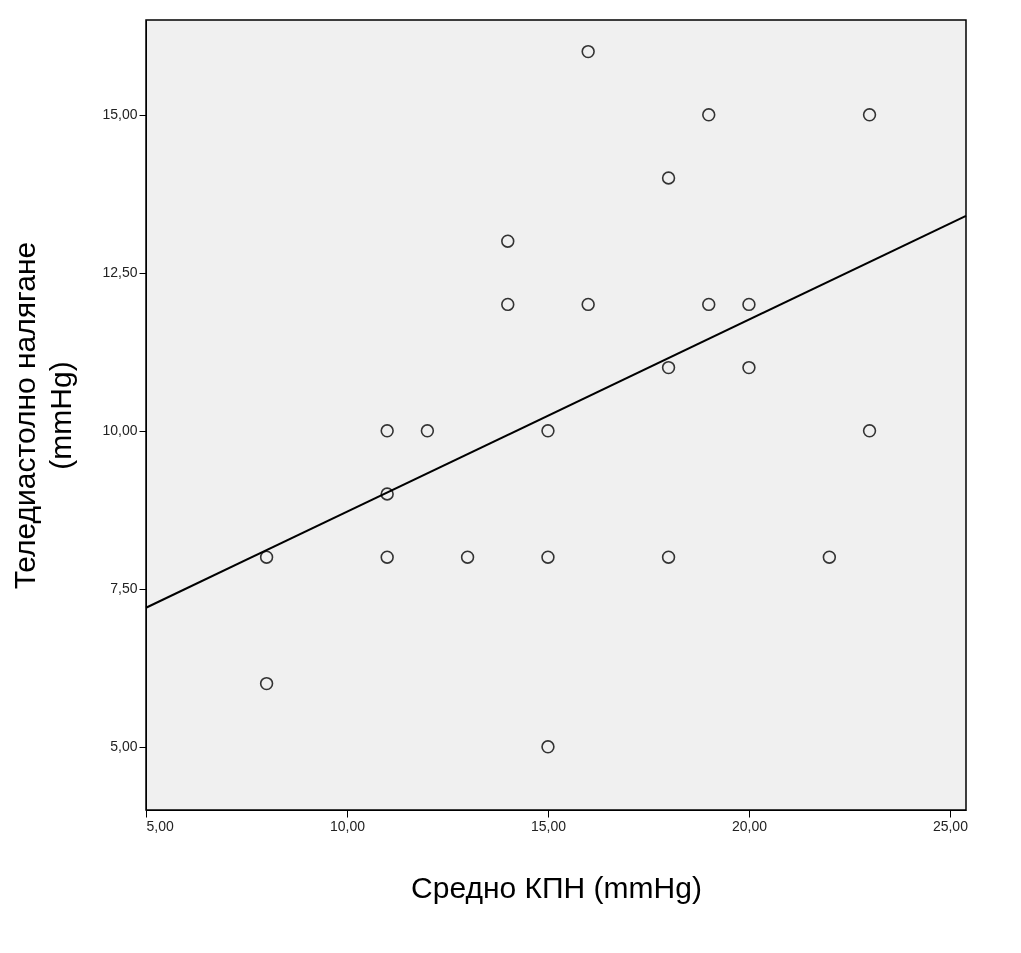  What do you see at coordinates (556, 887) in the screenshot?
I see `x-axis-title: Средно КПН (mmHg)` at bounding box center [556, 887].